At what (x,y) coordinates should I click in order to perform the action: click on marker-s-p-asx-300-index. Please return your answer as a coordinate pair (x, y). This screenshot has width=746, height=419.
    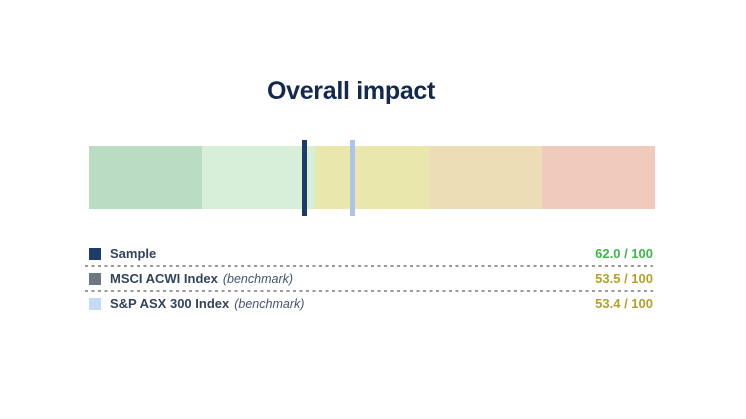
    Looking at the image, I should click on (353, 178).